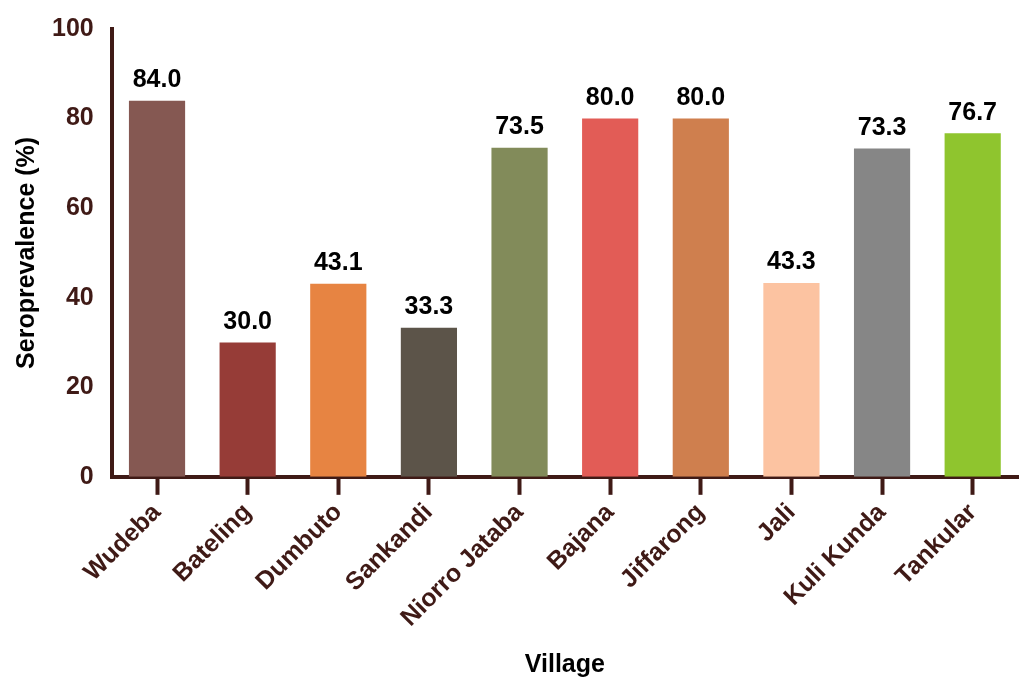 The height and width of the screenshot is (692, 1034). I want to click on x-tick-label: Jali, so click(775, 522).